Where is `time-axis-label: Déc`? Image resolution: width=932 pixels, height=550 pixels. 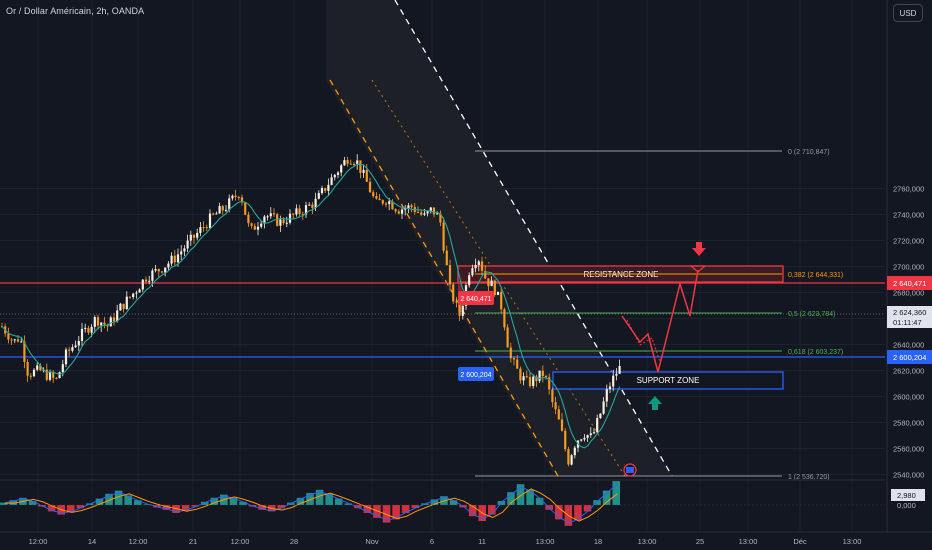 time-axis-label: Déc is located at coordinates (800, 541).